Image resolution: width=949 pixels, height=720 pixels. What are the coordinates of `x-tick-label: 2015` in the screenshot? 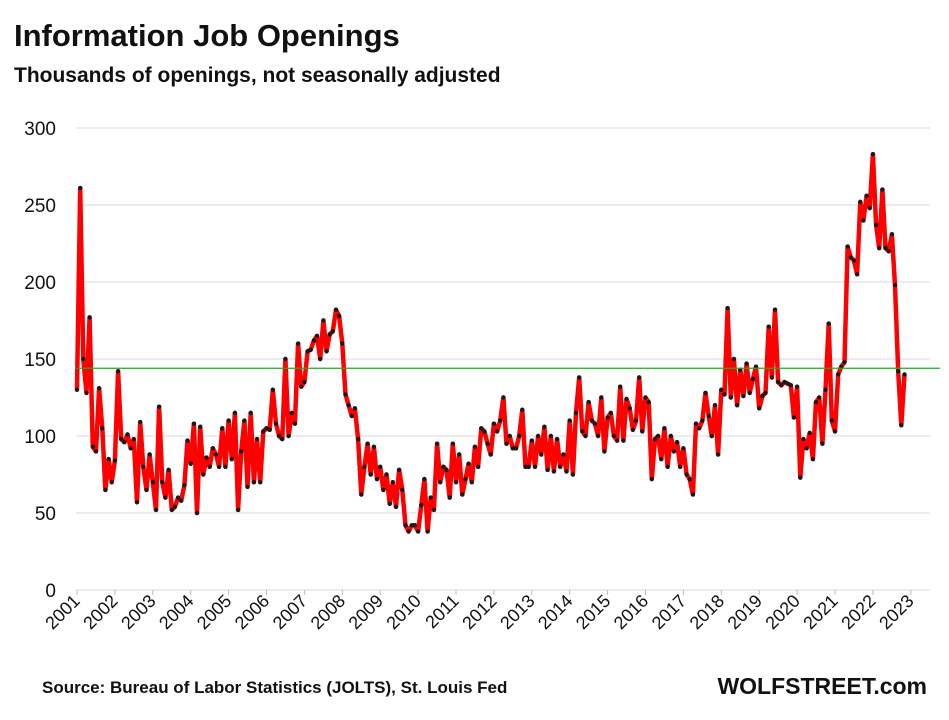 It's located at (593, 612).